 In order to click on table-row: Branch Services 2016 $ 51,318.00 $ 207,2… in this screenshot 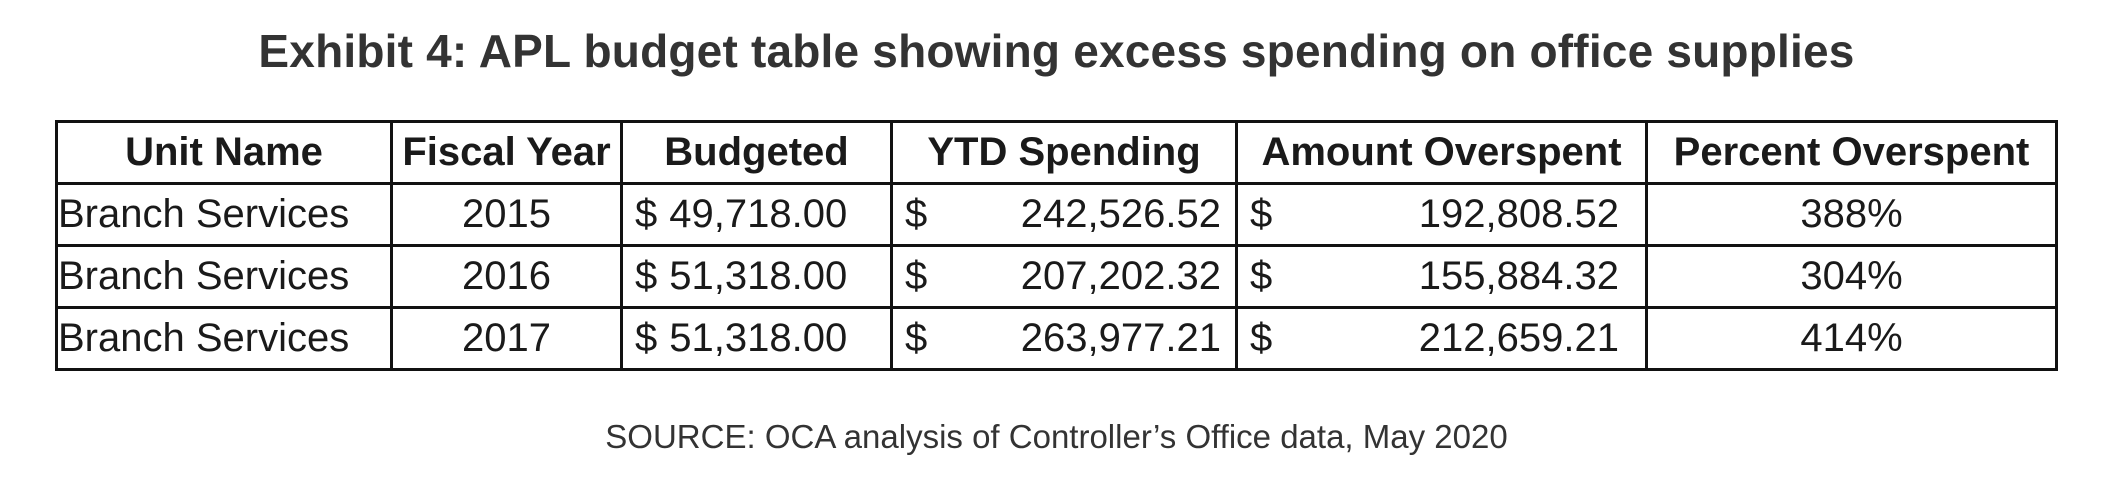, I will do `click(1056, 276)`.